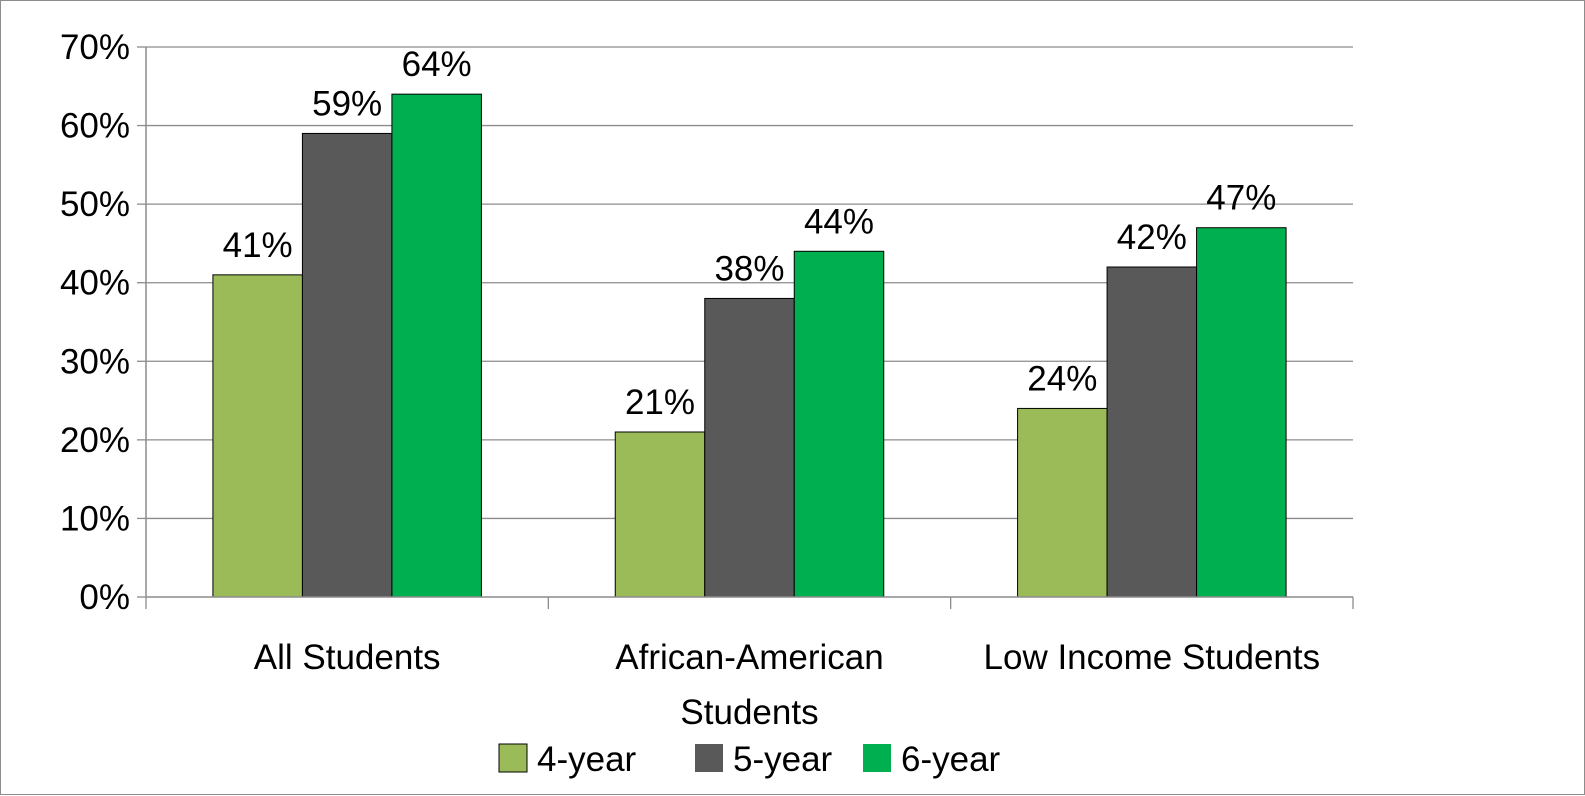 The image size is (1585, 796). I want to click on y-tick-label: 30%, so click(95, 361).